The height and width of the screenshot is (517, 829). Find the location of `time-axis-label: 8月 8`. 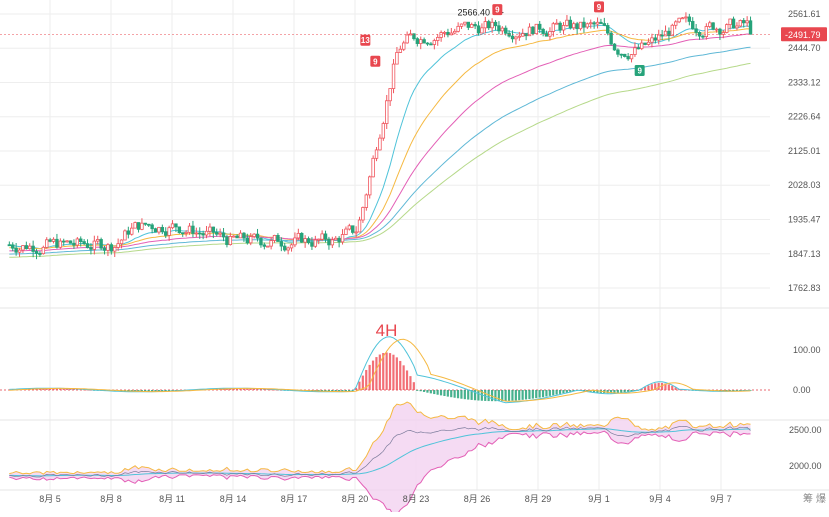

time-axis-label: 8月 8 is located at coordinates (111, 499).